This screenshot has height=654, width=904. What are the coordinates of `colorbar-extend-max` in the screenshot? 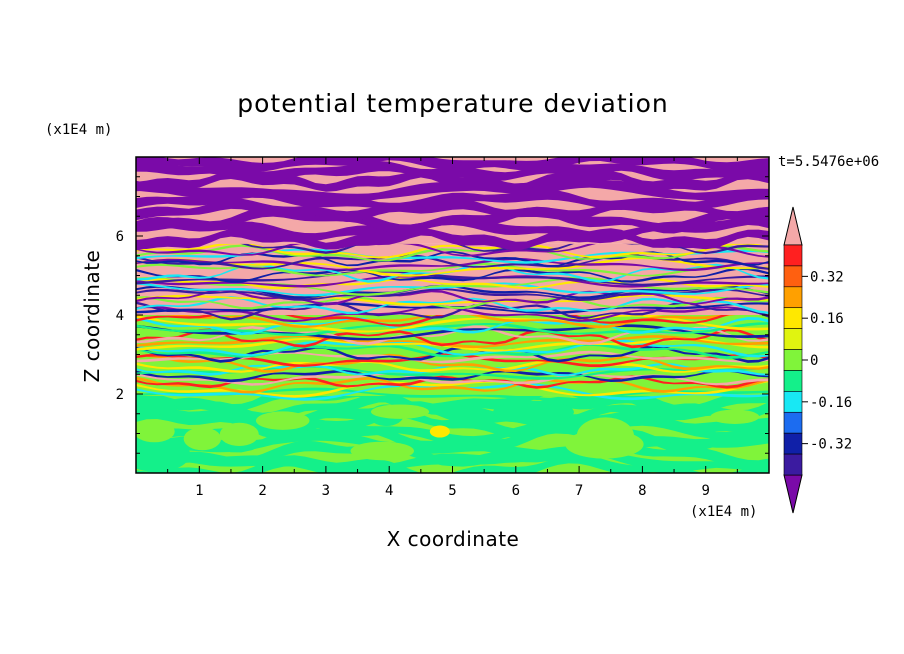 It's located at (793, 226).